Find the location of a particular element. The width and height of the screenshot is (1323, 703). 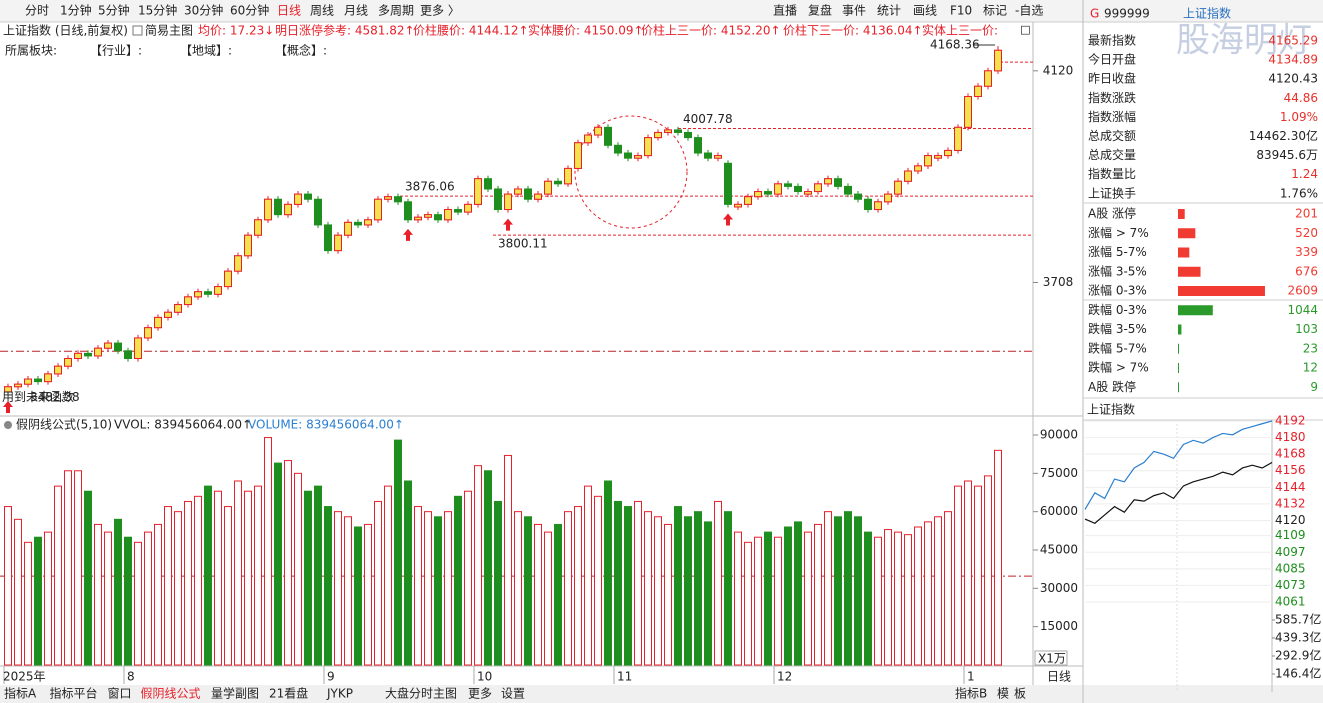

breadth-value: 1044 is located at coordinates (1302, 310).